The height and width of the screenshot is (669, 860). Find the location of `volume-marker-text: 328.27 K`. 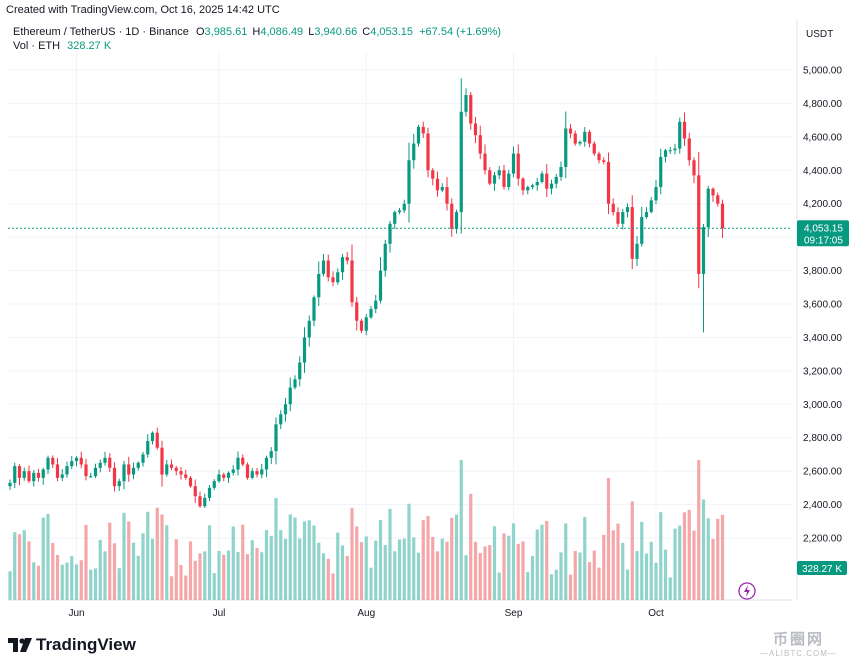

volume-marker-text: 328.27 K is located at coordinates (822, 569).